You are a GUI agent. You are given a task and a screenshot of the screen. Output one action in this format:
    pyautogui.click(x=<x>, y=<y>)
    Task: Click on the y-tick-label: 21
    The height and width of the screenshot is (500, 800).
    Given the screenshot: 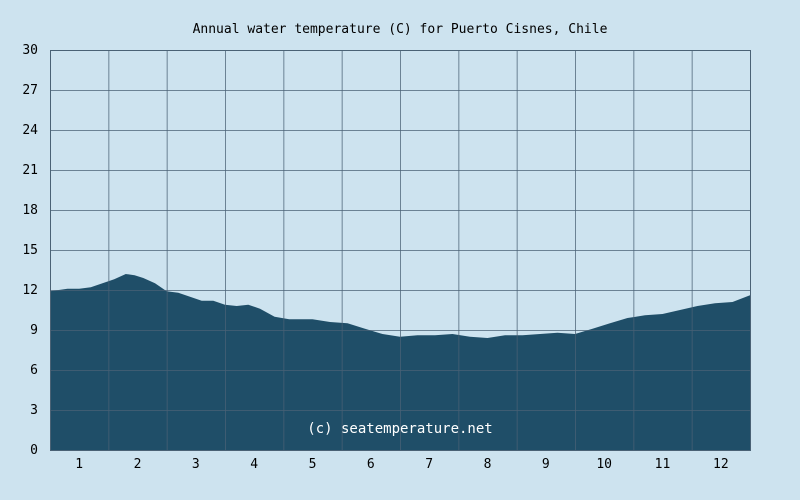 What is the action you would take?
    pyautogui.click(x=30, y=170)
    